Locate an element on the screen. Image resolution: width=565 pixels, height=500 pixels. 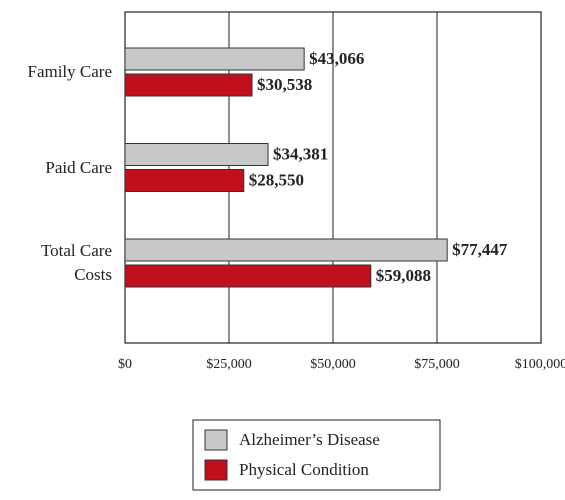
value-label: $34,381 is located at coordinates (300, 153).